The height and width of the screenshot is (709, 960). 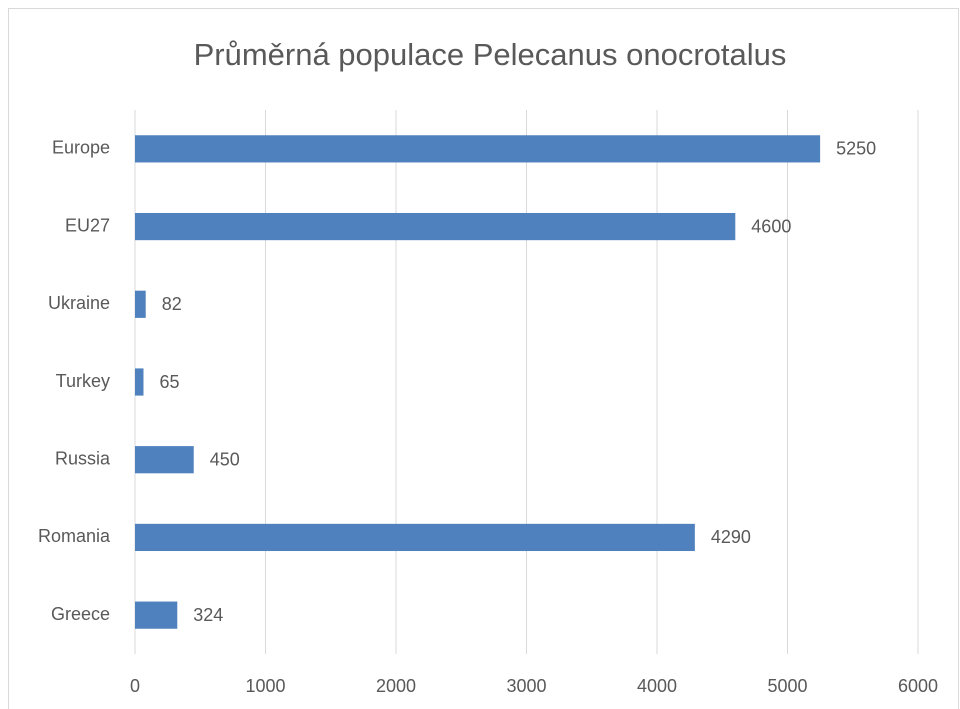 I want to click on x-tick-label: 4000, so click(x=657, y=686).